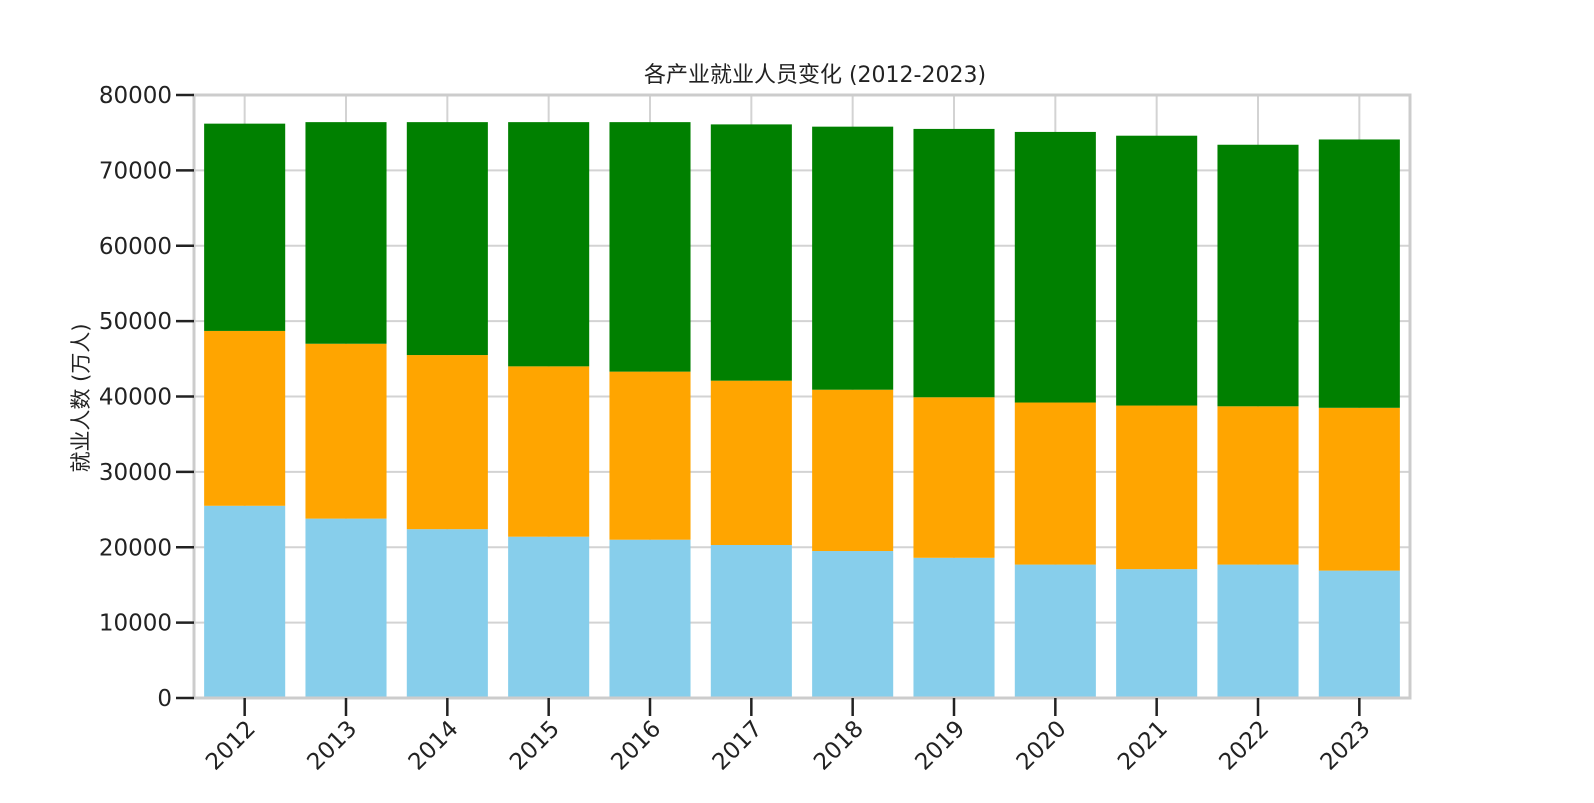 The width and height of the screenshot is (1594, 803). I want to click on bar-segment-3-2018, so click(853, 258).